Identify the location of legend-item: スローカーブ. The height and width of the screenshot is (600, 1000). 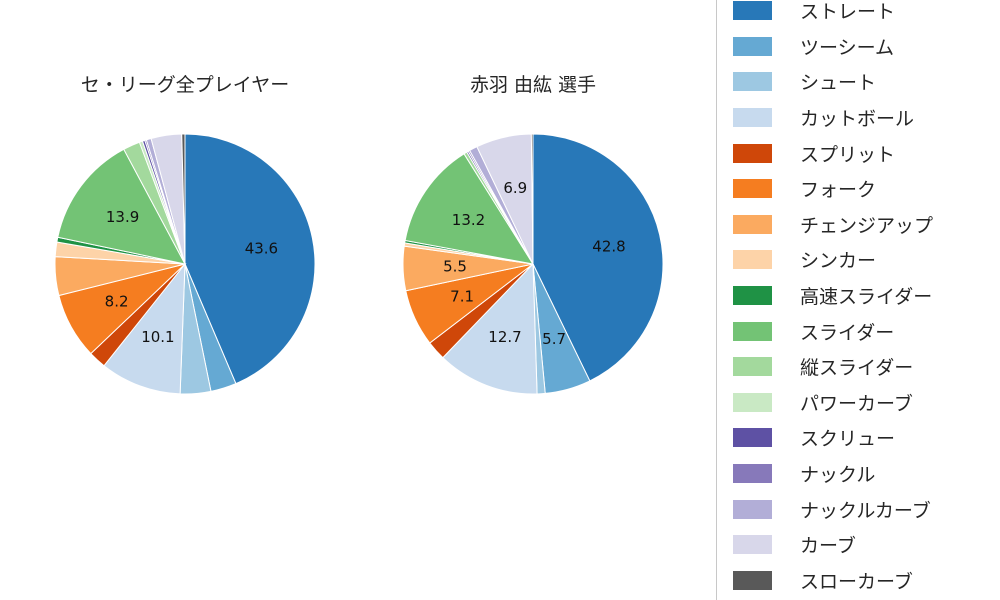
(866, 581).